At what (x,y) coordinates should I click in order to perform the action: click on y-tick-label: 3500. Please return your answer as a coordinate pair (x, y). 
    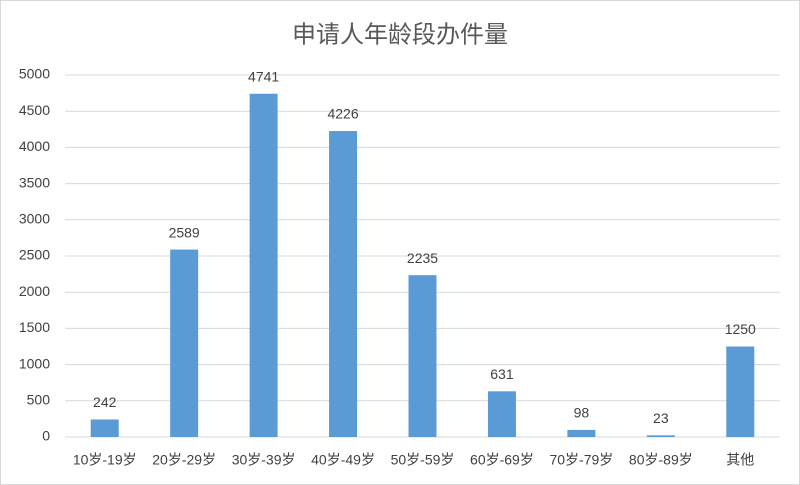
    Looking at the image, I should click on (34, 182).